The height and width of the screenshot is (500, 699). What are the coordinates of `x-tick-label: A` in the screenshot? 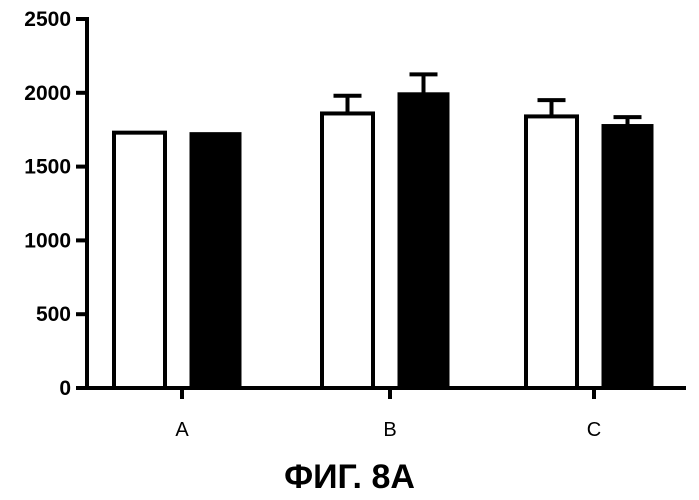 It's located at (182, 430).